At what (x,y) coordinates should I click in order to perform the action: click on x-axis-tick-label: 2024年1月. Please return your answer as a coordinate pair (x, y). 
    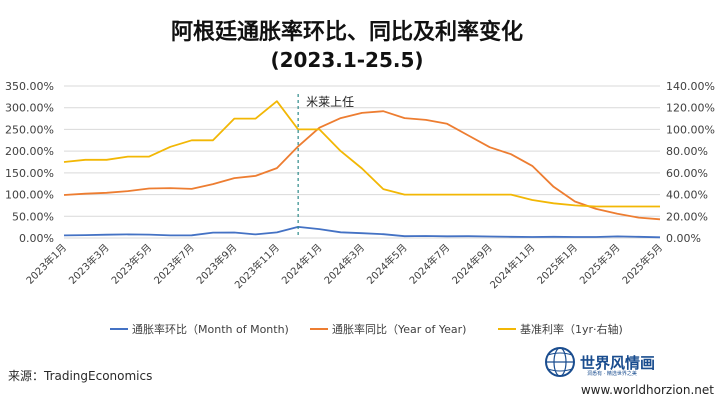
    Looking at the image, I should click on (302, 264).